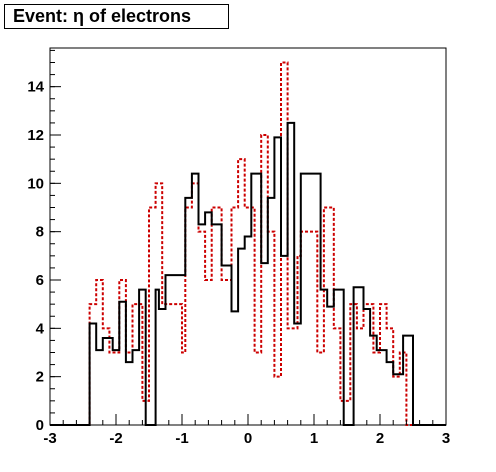  Describe the element at coordinates (248, 438) in the screenshot. I see `x-tick-label: 0` at that location.